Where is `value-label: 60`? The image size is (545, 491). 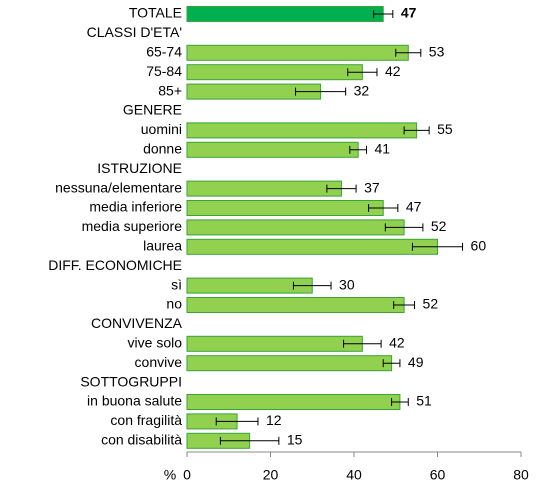 value-label: 60 is located at coordinates (479, 246).